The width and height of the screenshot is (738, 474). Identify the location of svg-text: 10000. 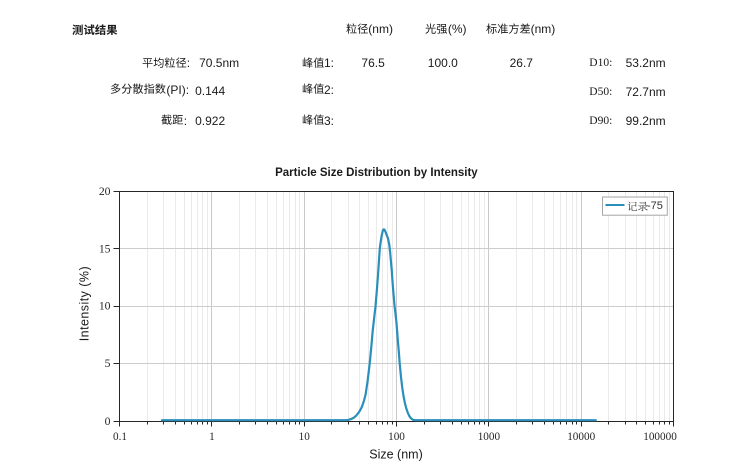
(581, 437).